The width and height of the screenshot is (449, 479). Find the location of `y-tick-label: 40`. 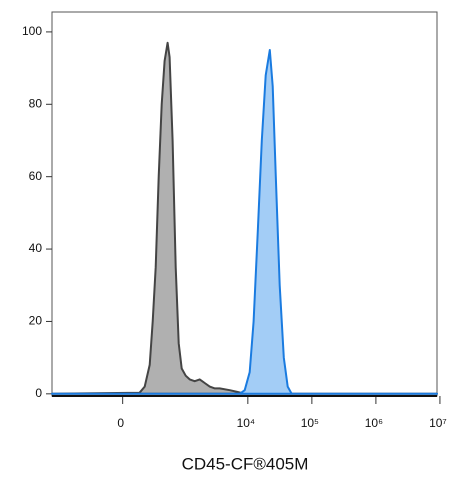

y-tick-label: 40 is located at coordinates (36, 248).